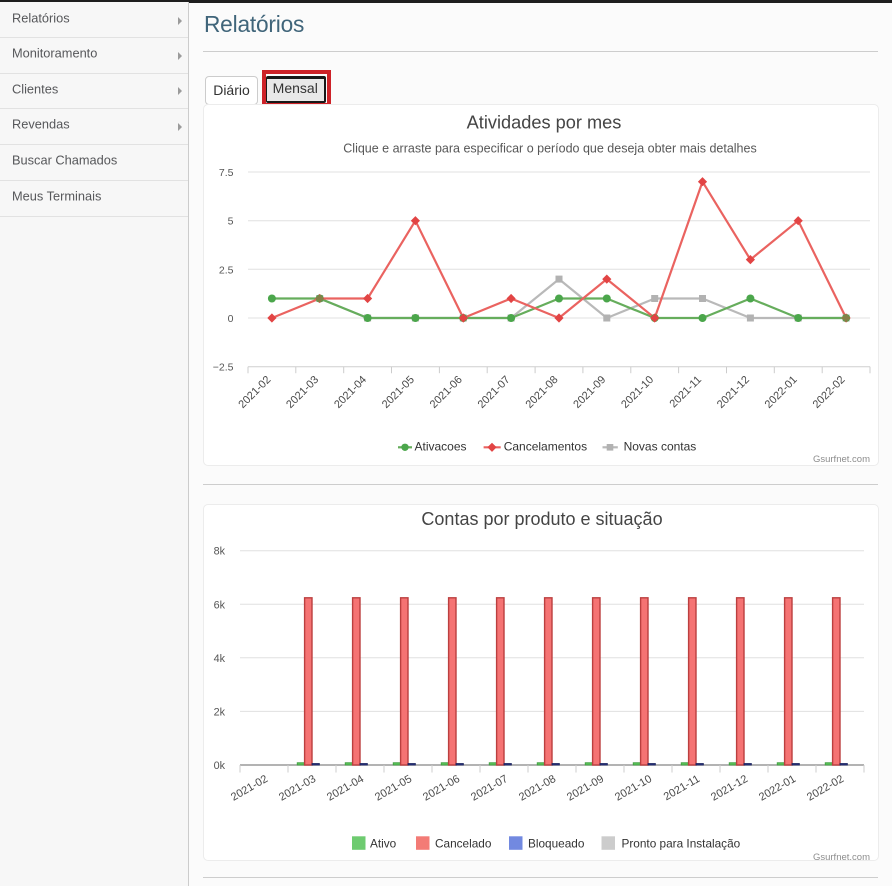 This screenshot has height=886, width=892. Describe the element at coordinates (223, 368) in the screenshot. I see `svg-text: −2.5` at that location.